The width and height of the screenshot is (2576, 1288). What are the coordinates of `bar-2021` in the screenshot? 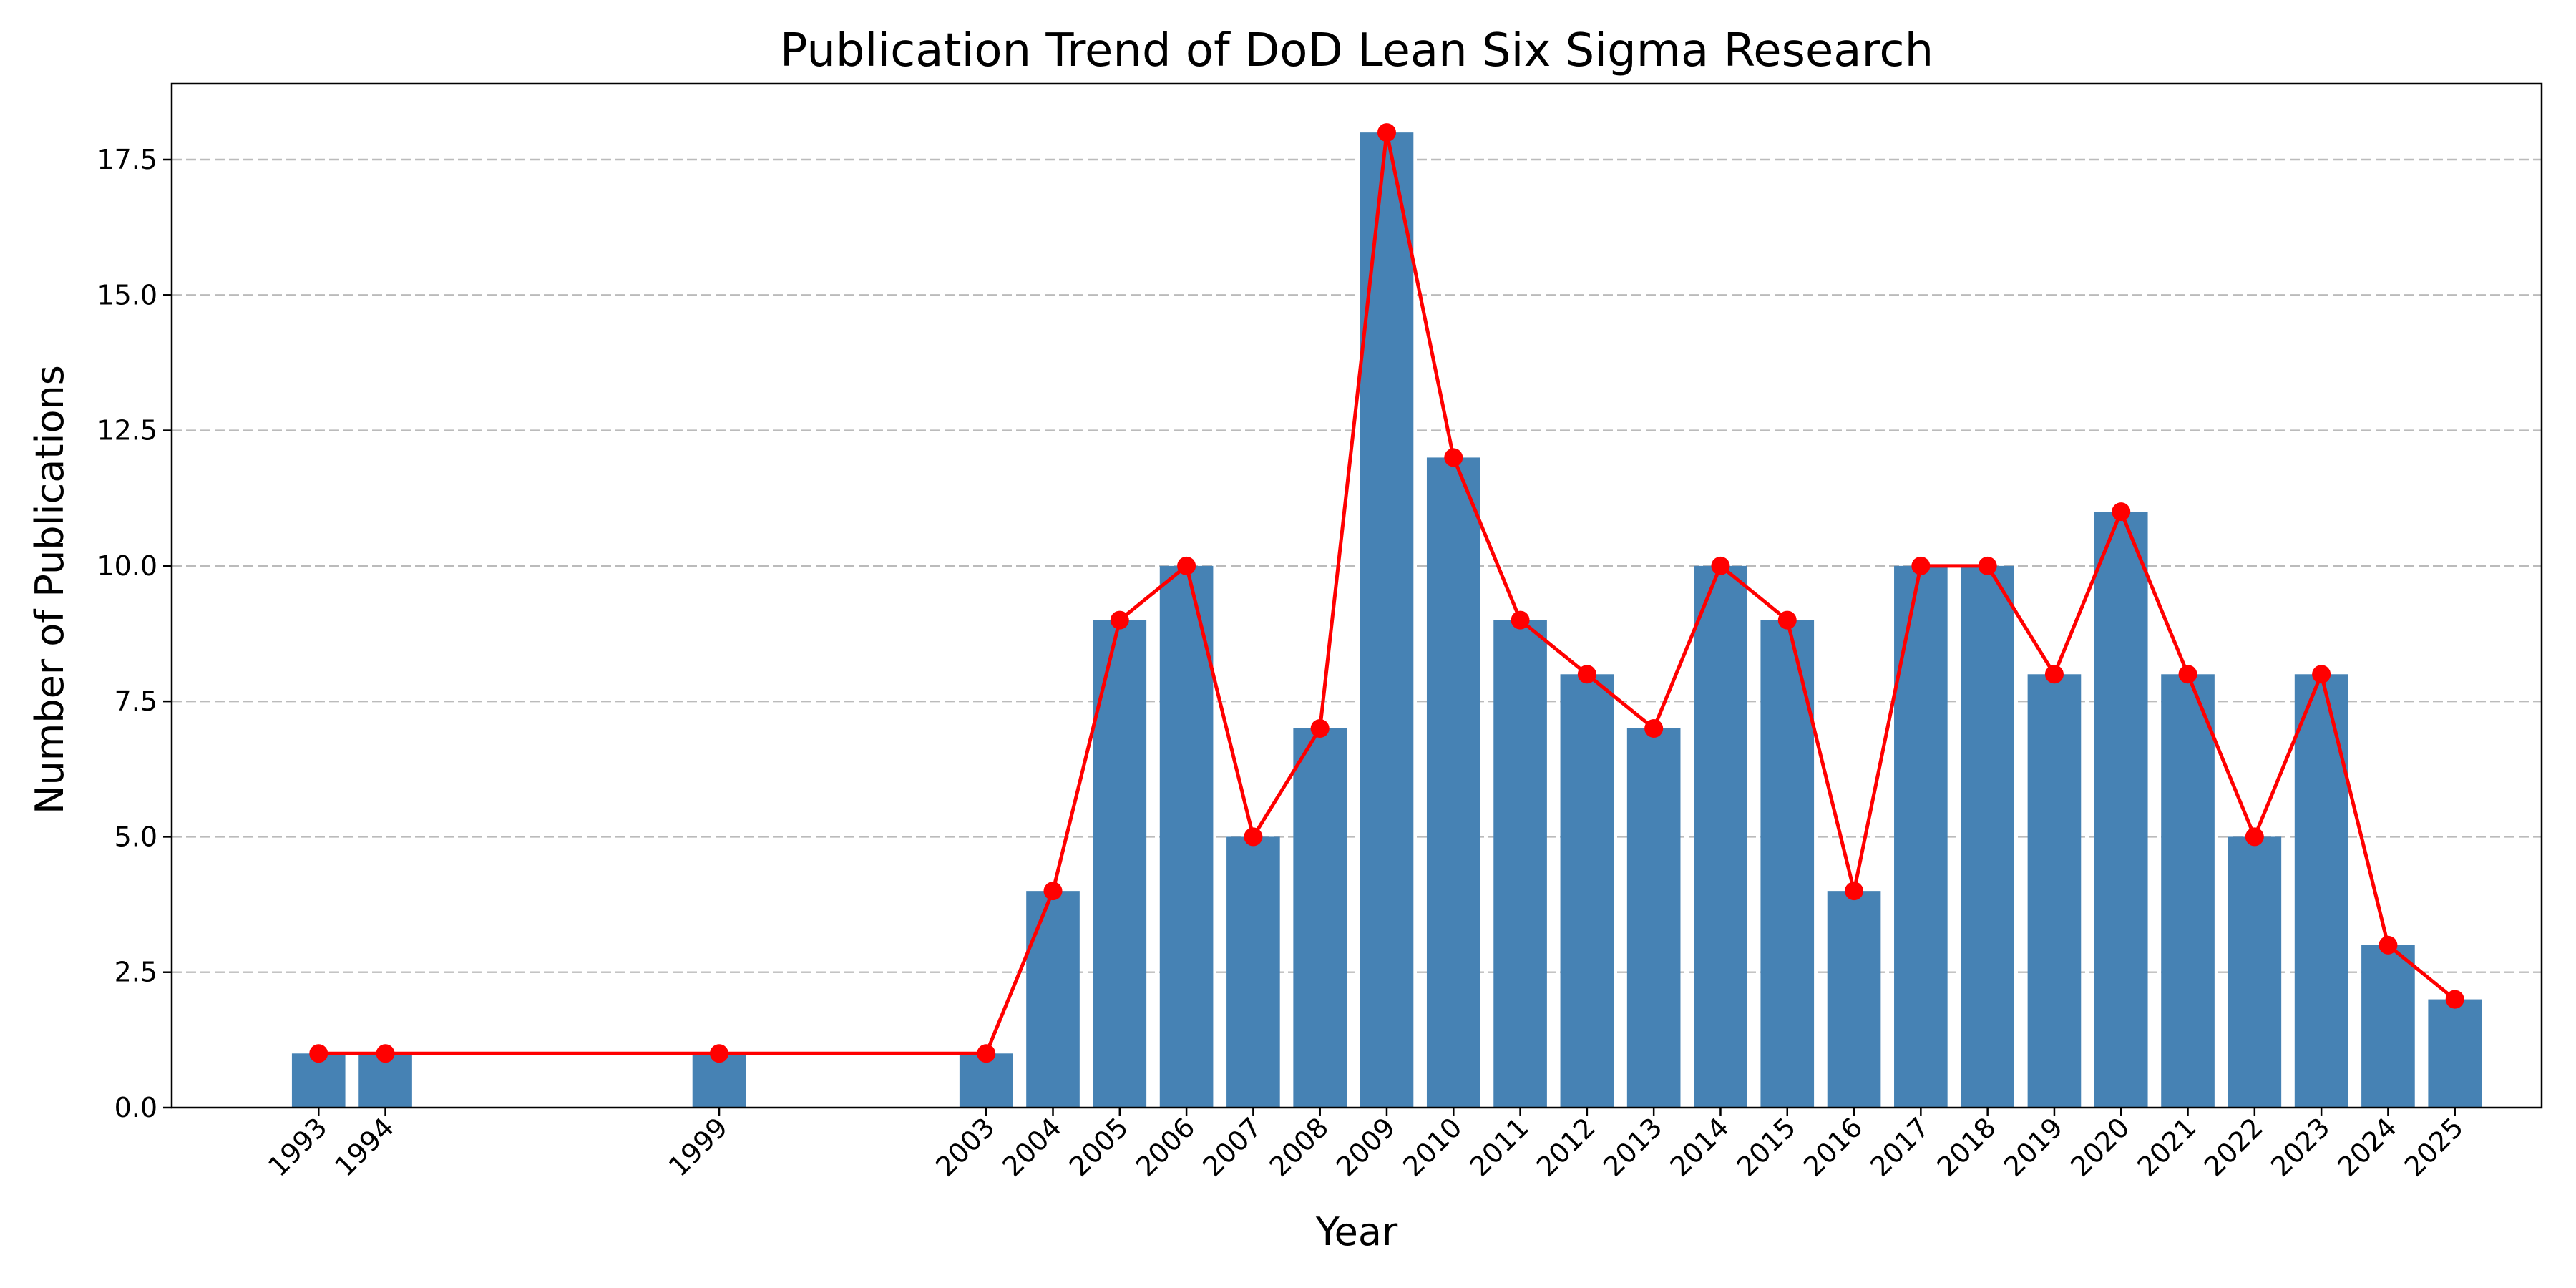 It's located at (2188, 891).